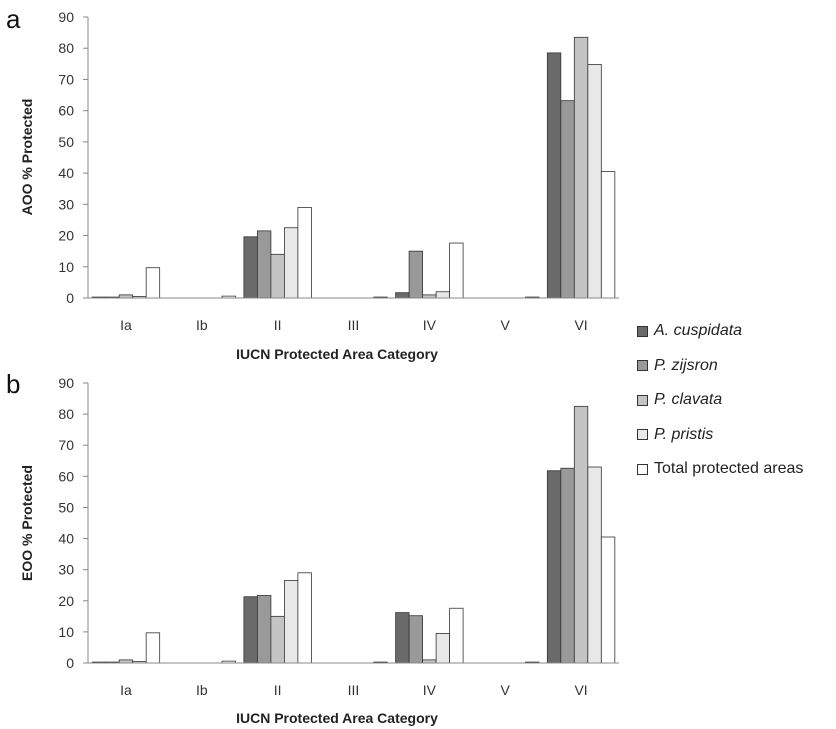 This screenshot has width=836, height=729. Describe the element at coordinates (13, 384) in the screenshot. I see `panel-b-letter: b` at that location.